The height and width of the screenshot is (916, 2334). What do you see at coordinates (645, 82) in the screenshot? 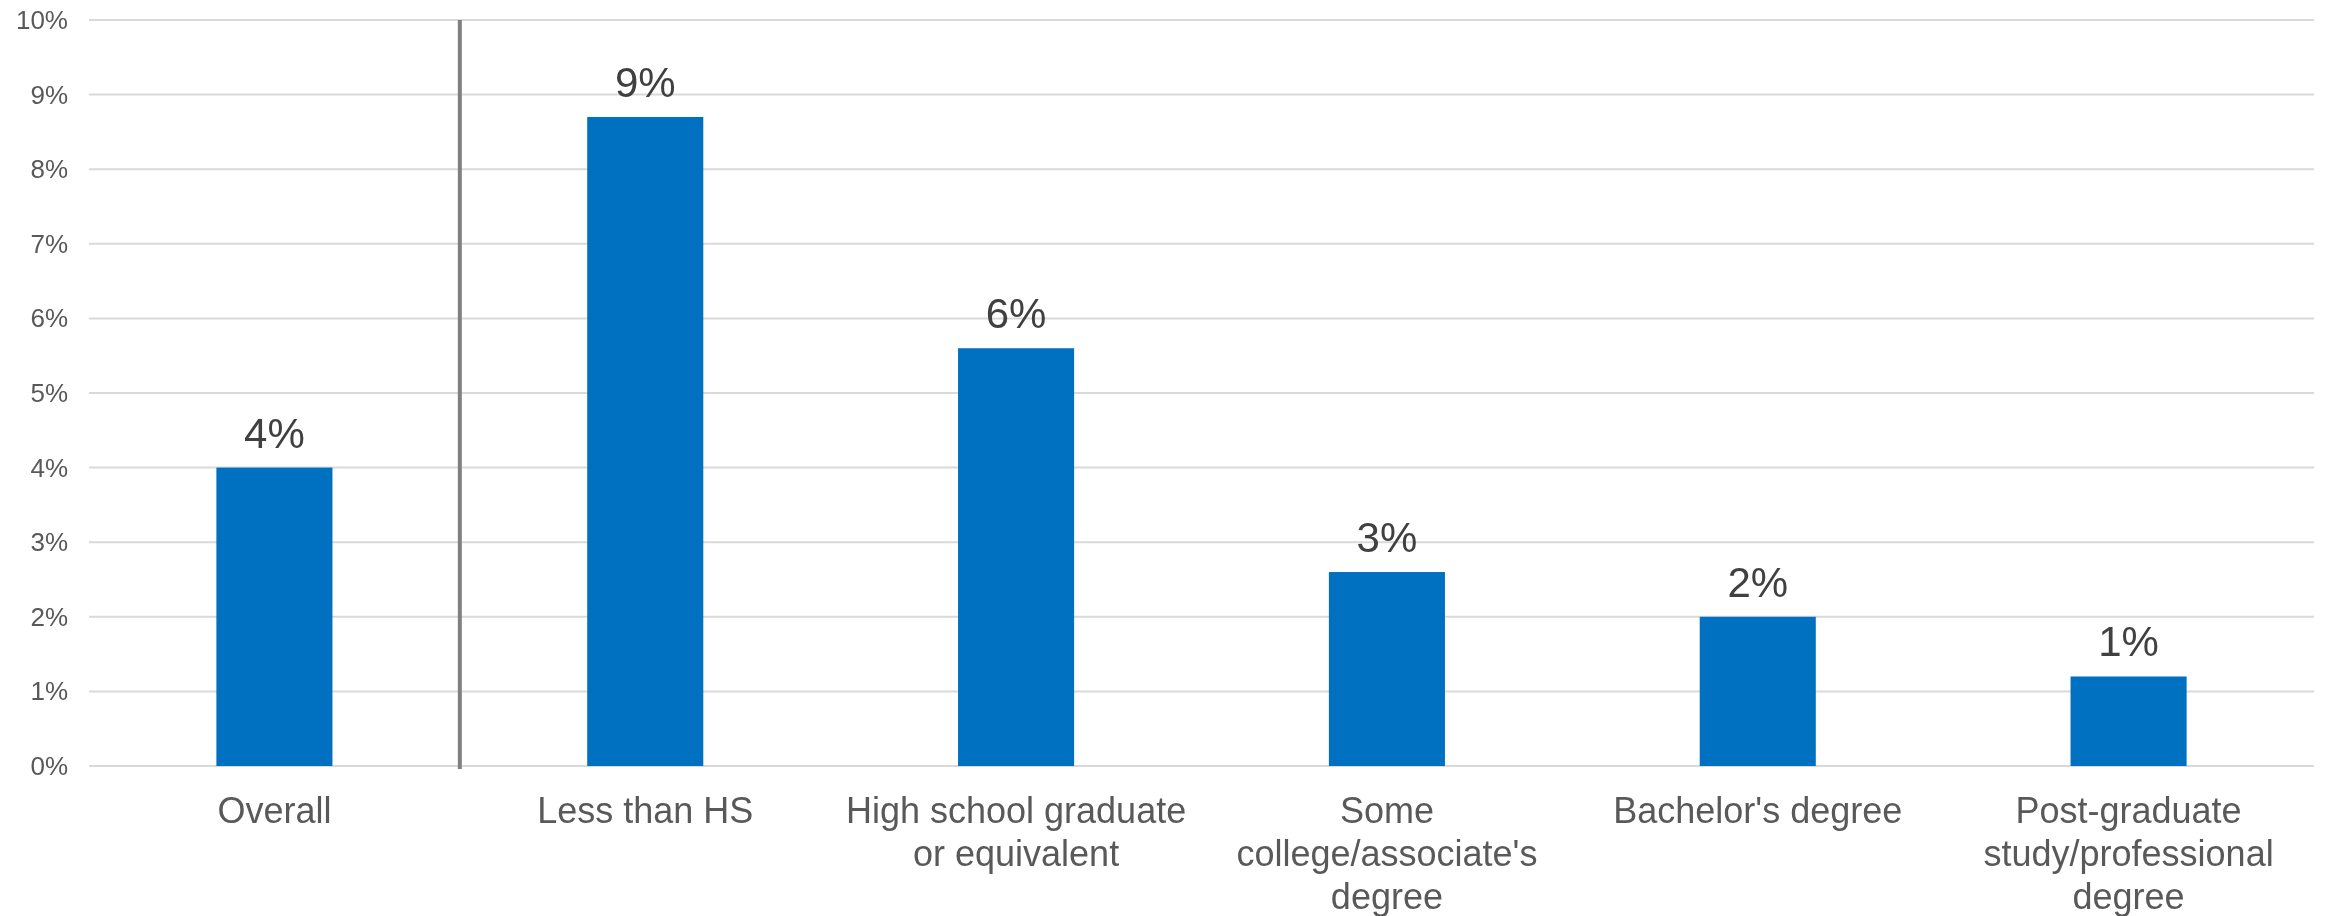
I see `data-label: 9%` at bounding box center [645, 82].